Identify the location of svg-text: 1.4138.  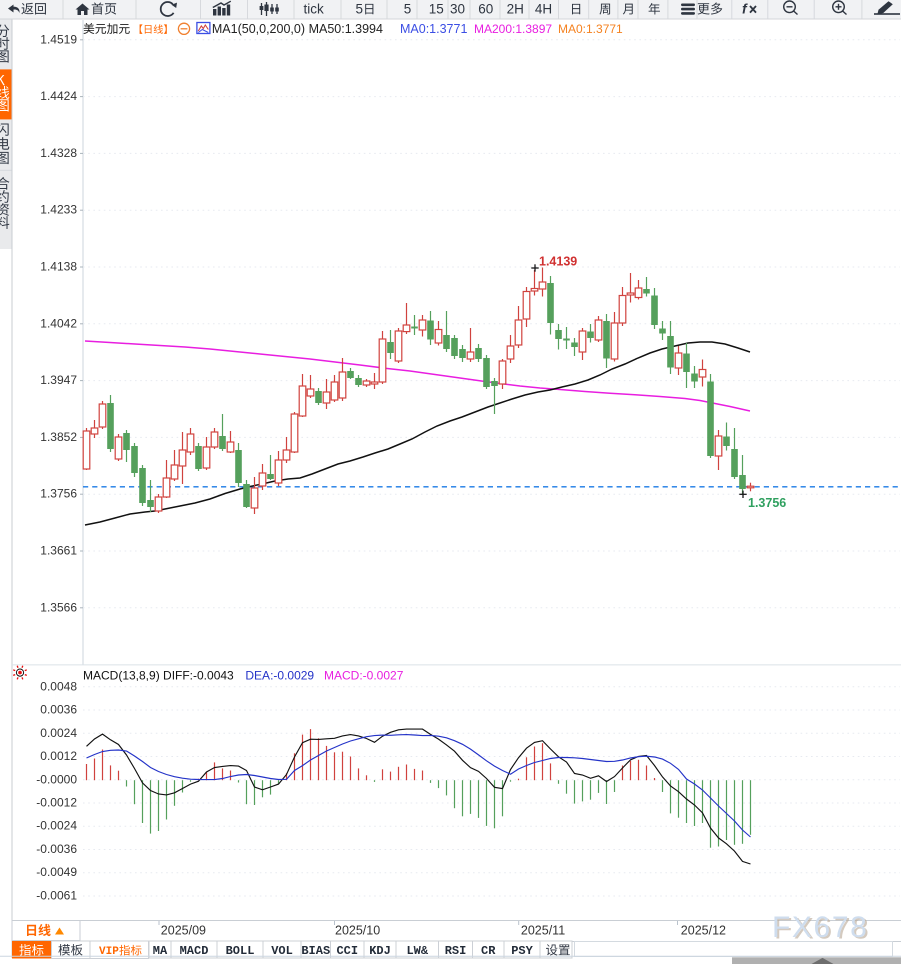
(58, 267).